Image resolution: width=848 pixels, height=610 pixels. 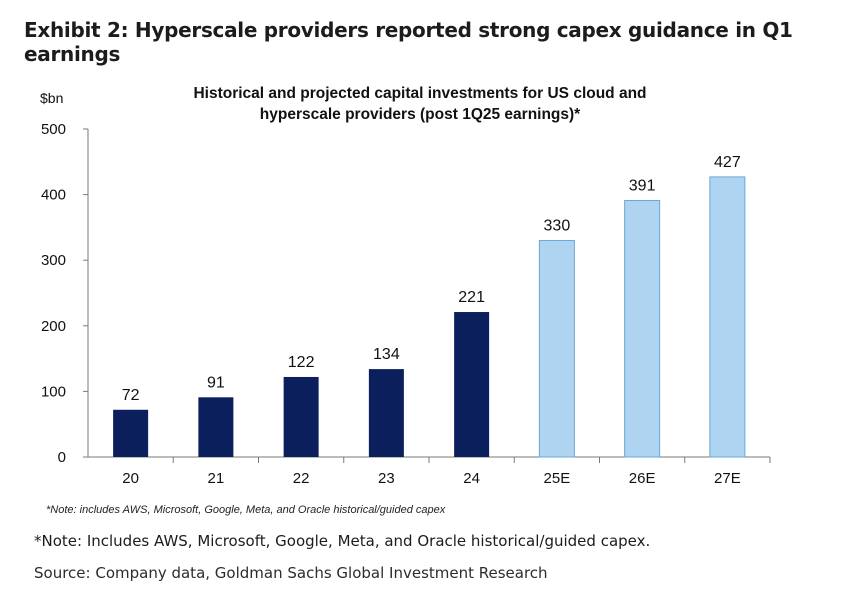 What do you see at coordinates (131, 395) in the screenshot?
I see `data-label-20: 72` at bounding box center [131, 395].